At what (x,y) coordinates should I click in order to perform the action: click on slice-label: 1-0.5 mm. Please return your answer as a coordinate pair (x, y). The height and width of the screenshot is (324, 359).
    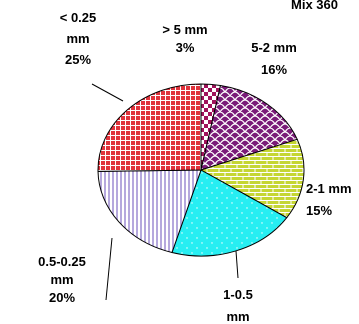
    Looking at the image, I should click on (238, 305).